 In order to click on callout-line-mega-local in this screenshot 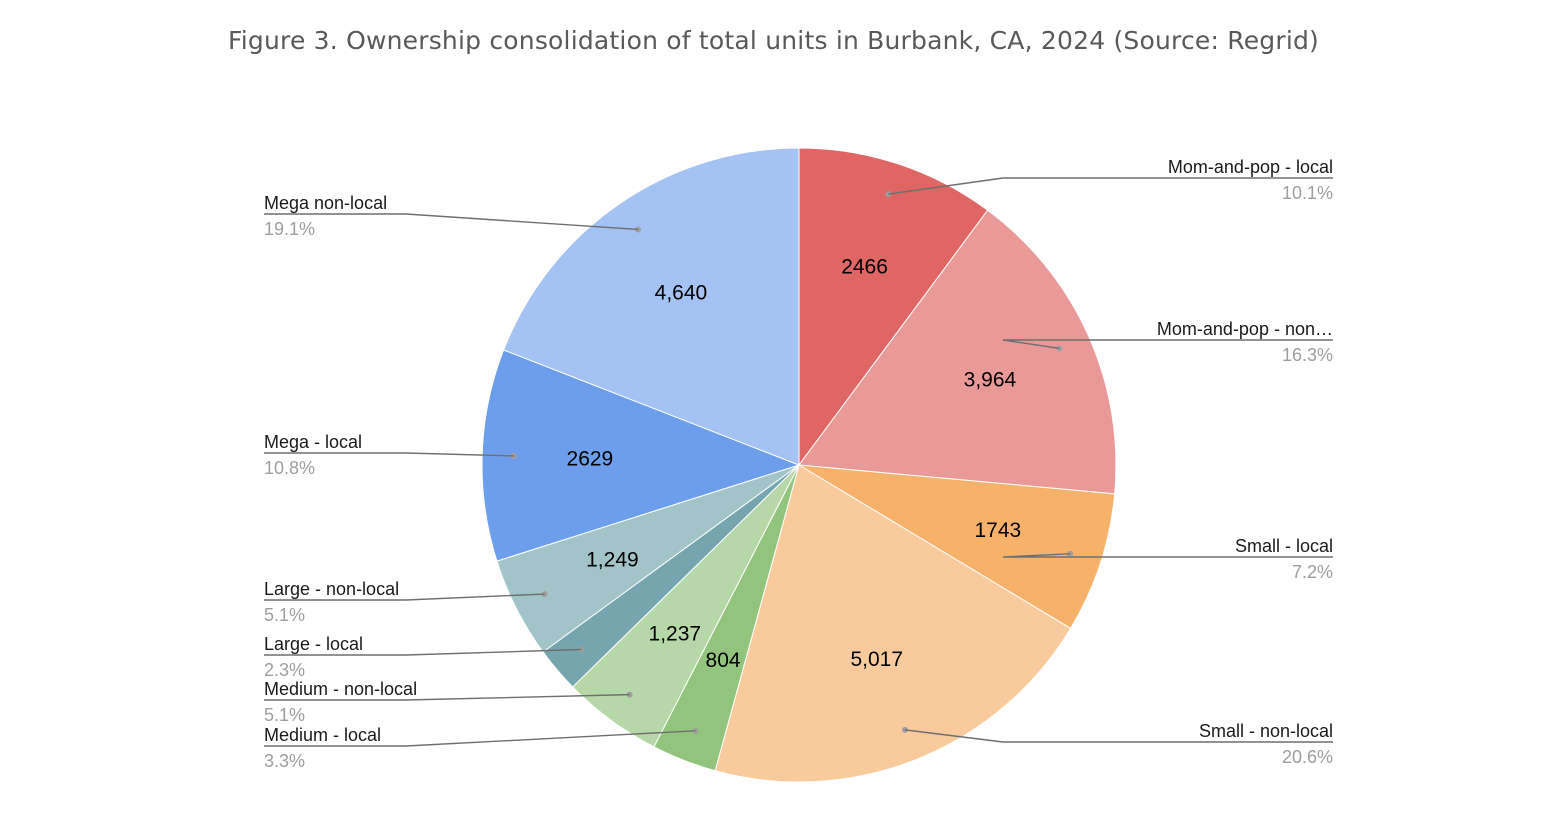, I will do `click(389, 454)`.